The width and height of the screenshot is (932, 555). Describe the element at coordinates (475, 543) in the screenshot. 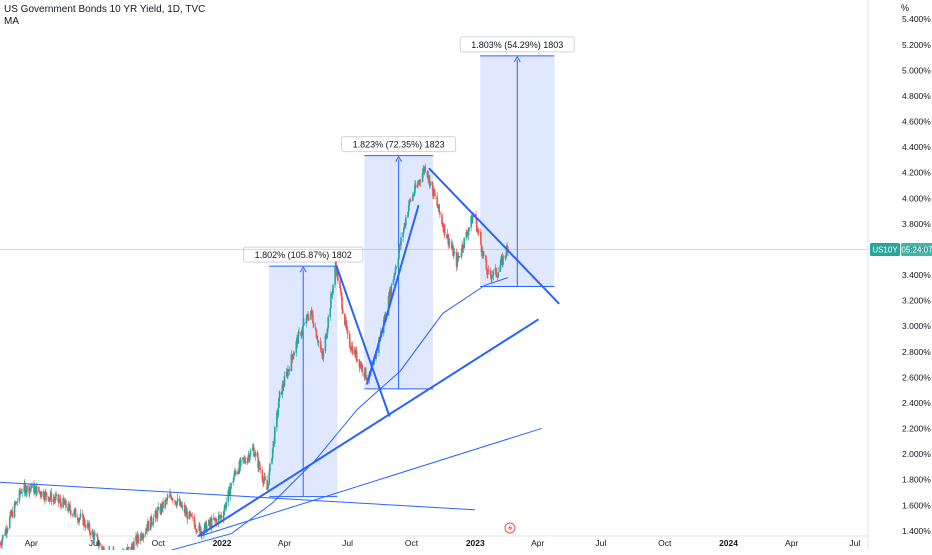

I see `x-tick-label: 2023` at that location.